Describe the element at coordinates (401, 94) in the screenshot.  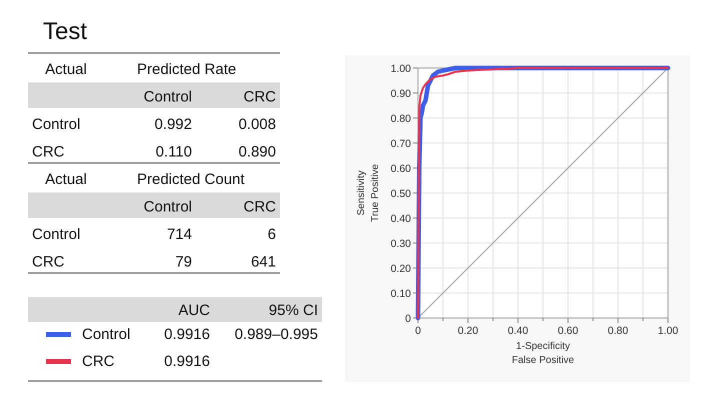
I see `y-tick-label: 0.90` at that location.